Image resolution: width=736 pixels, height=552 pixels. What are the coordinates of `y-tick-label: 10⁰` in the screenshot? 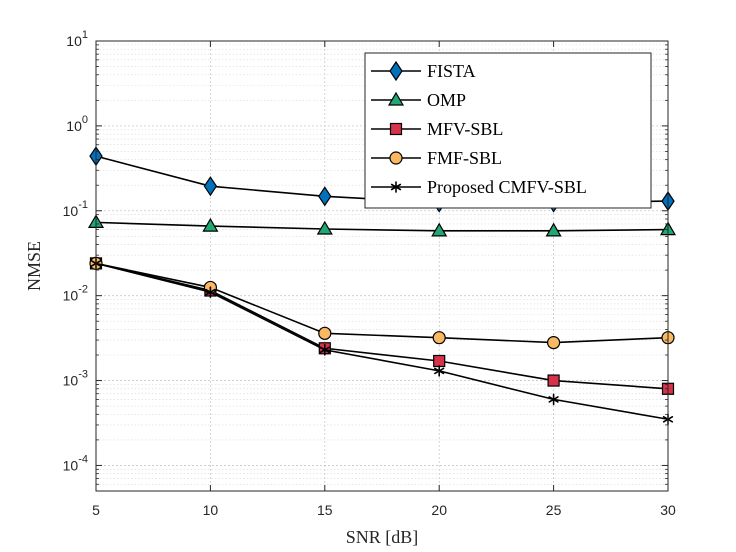 It's located at (77, 124).